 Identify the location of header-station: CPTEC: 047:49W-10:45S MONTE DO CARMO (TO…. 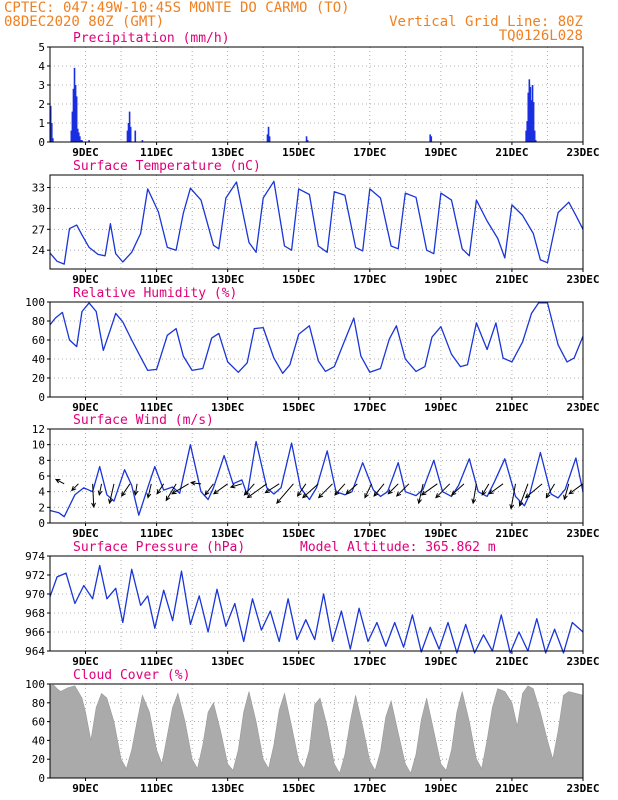
(177, 8).